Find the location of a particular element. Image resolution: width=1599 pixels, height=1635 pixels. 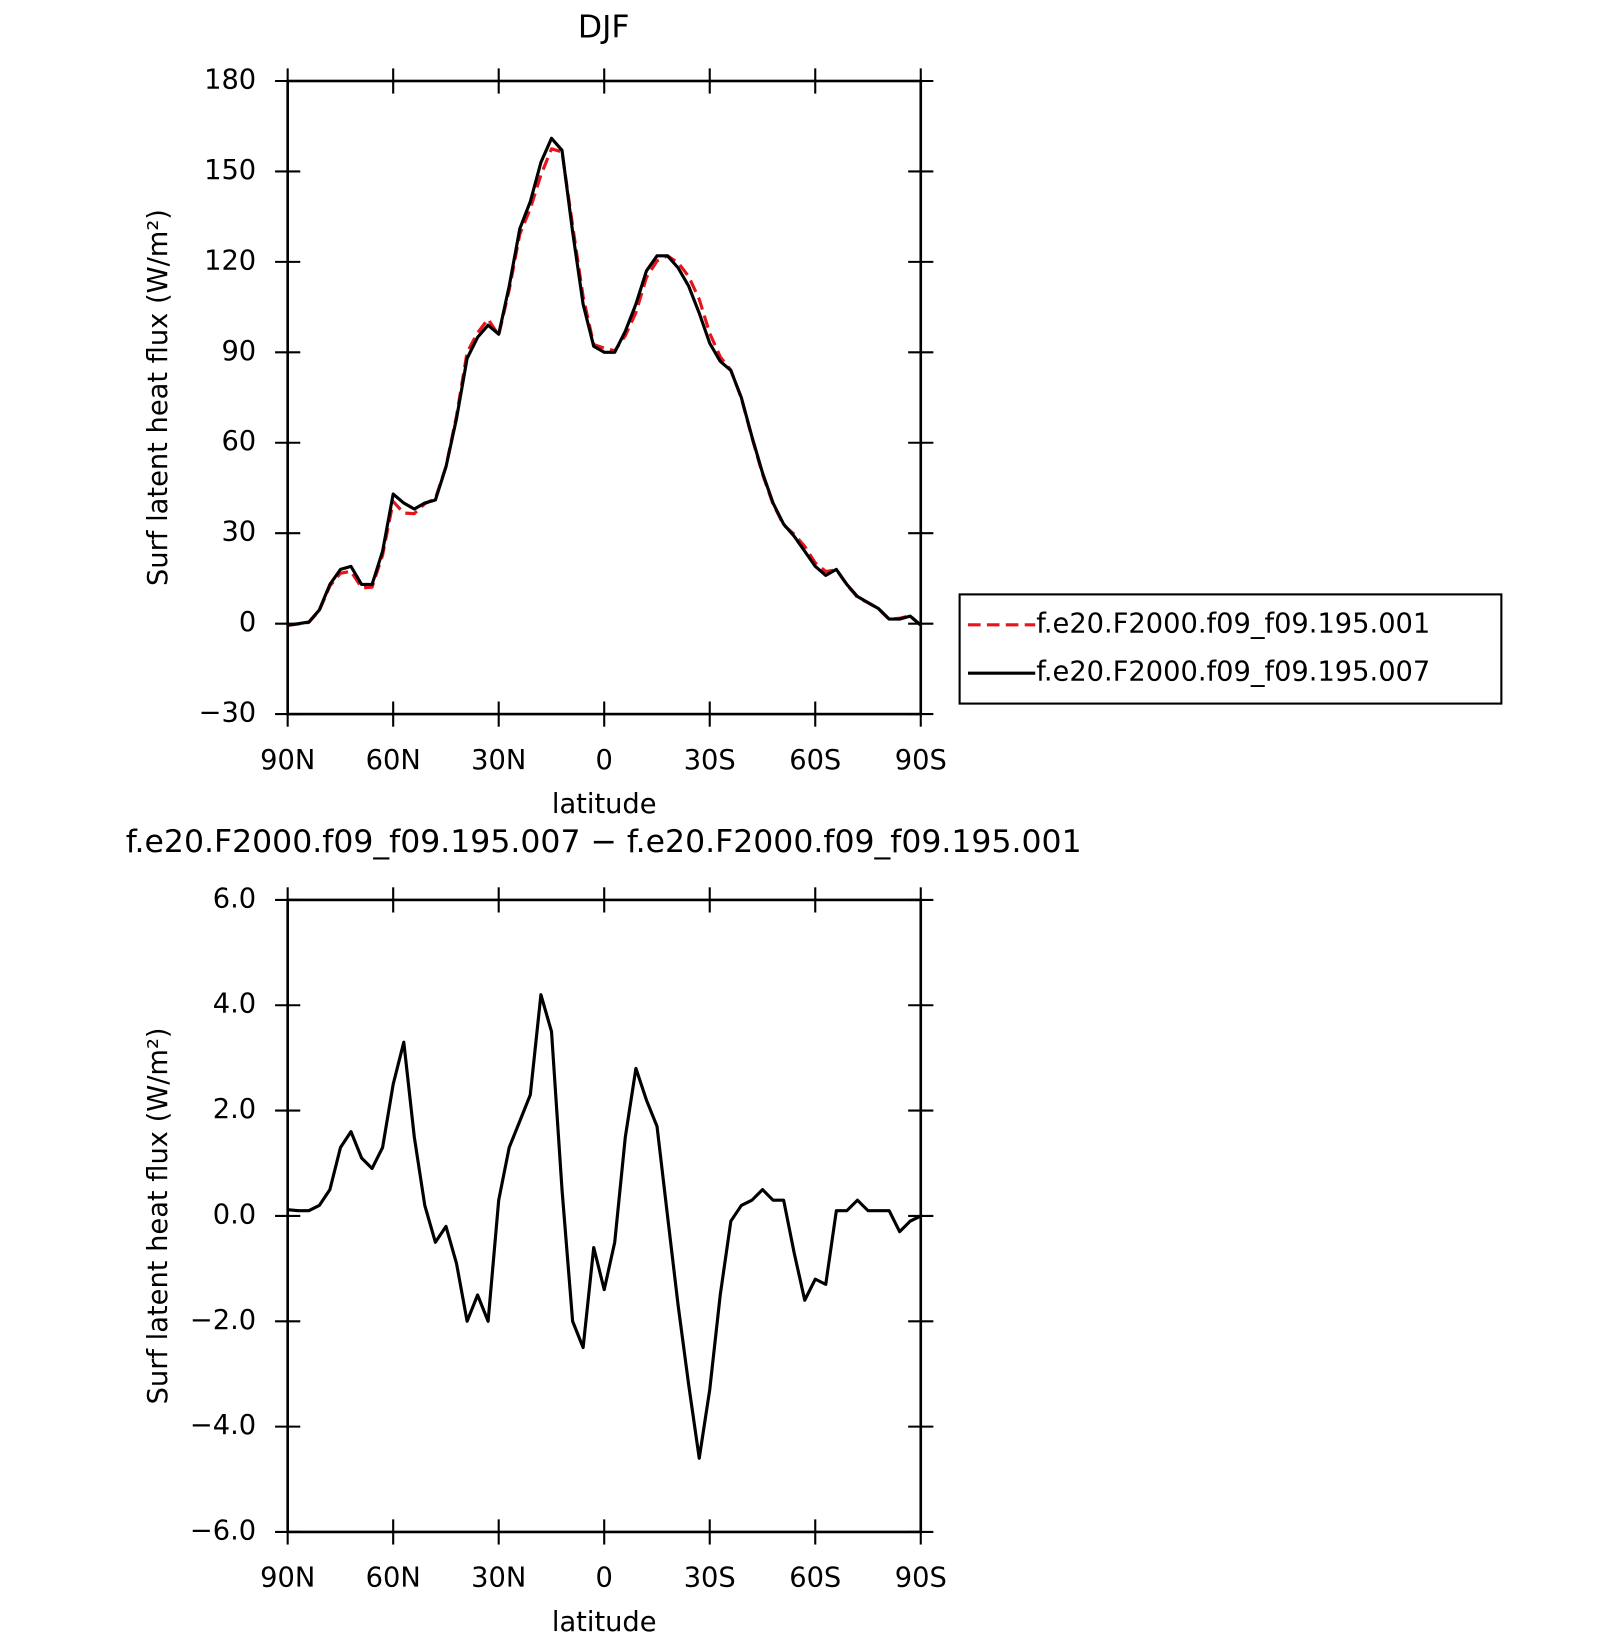

y-tick-label: −4.0 is located at coordinates (223, 1425).